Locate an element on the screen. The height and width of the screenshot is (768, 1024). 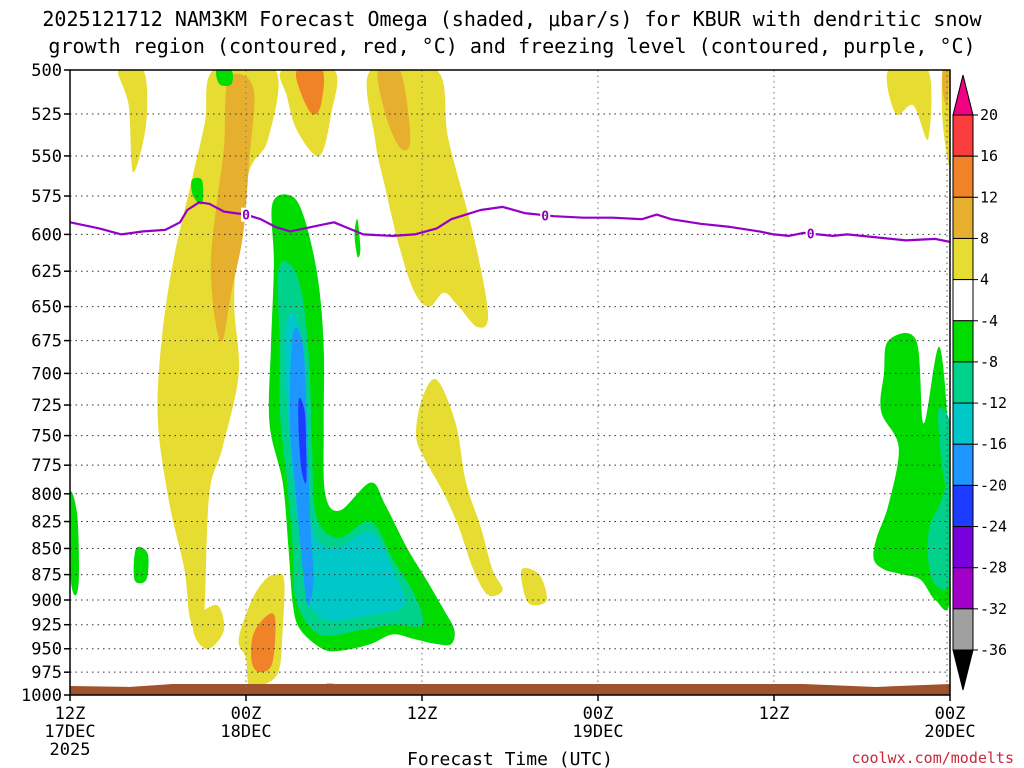
y-tick-label-725: 725 is located at coordinates (46, 406).